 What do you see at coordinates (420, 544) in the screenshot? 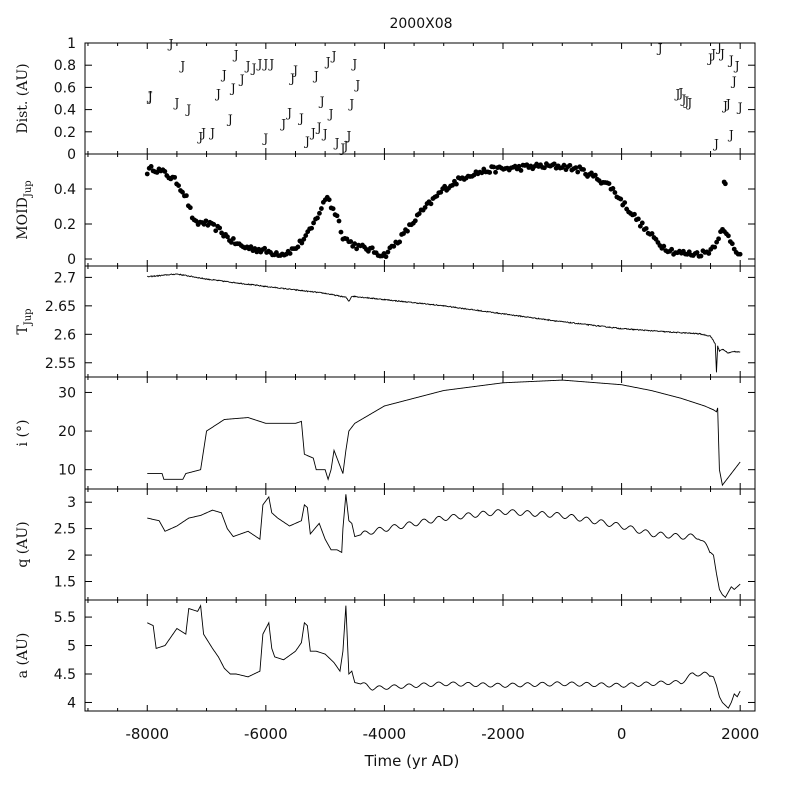
I see `panel-frame-q` at bounding box center [420, 544].